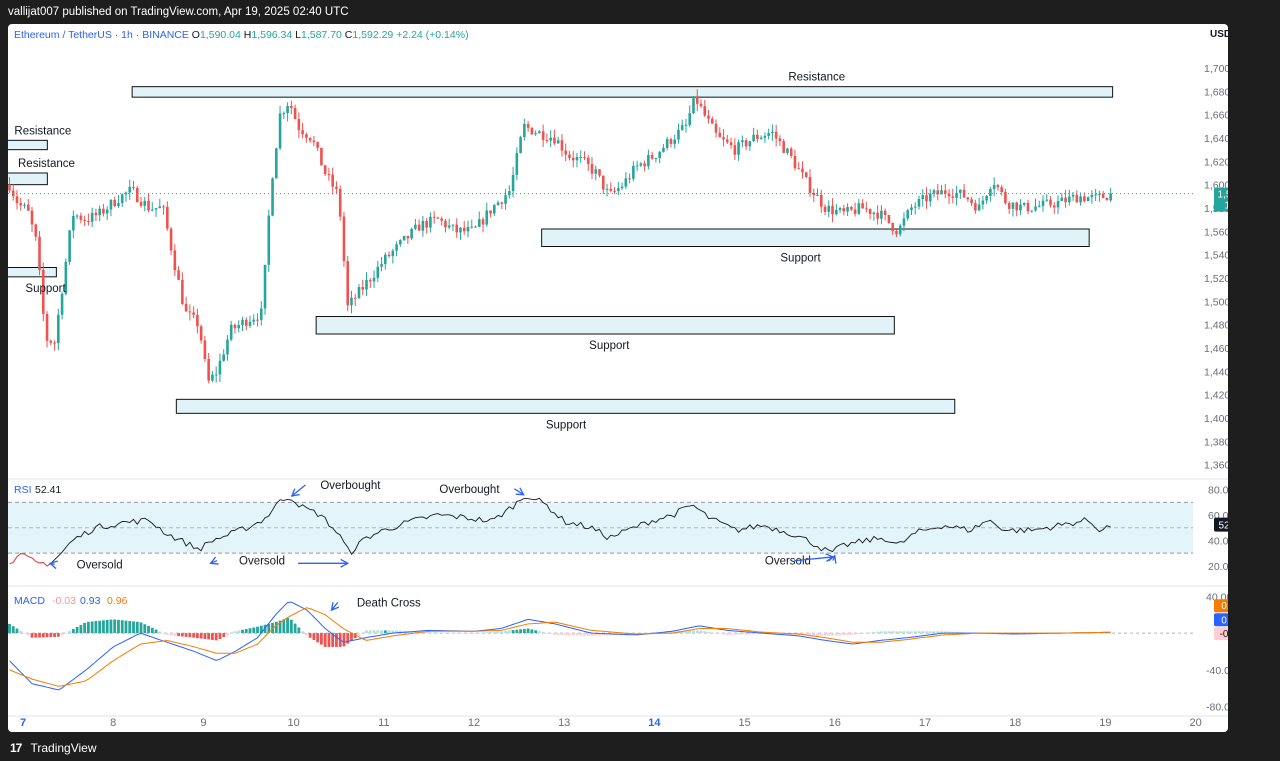  What do you see at coordinates (1195, 723) in the screenshot?
I see `x-tick-label: 20` at bounding box center [1195, 723].